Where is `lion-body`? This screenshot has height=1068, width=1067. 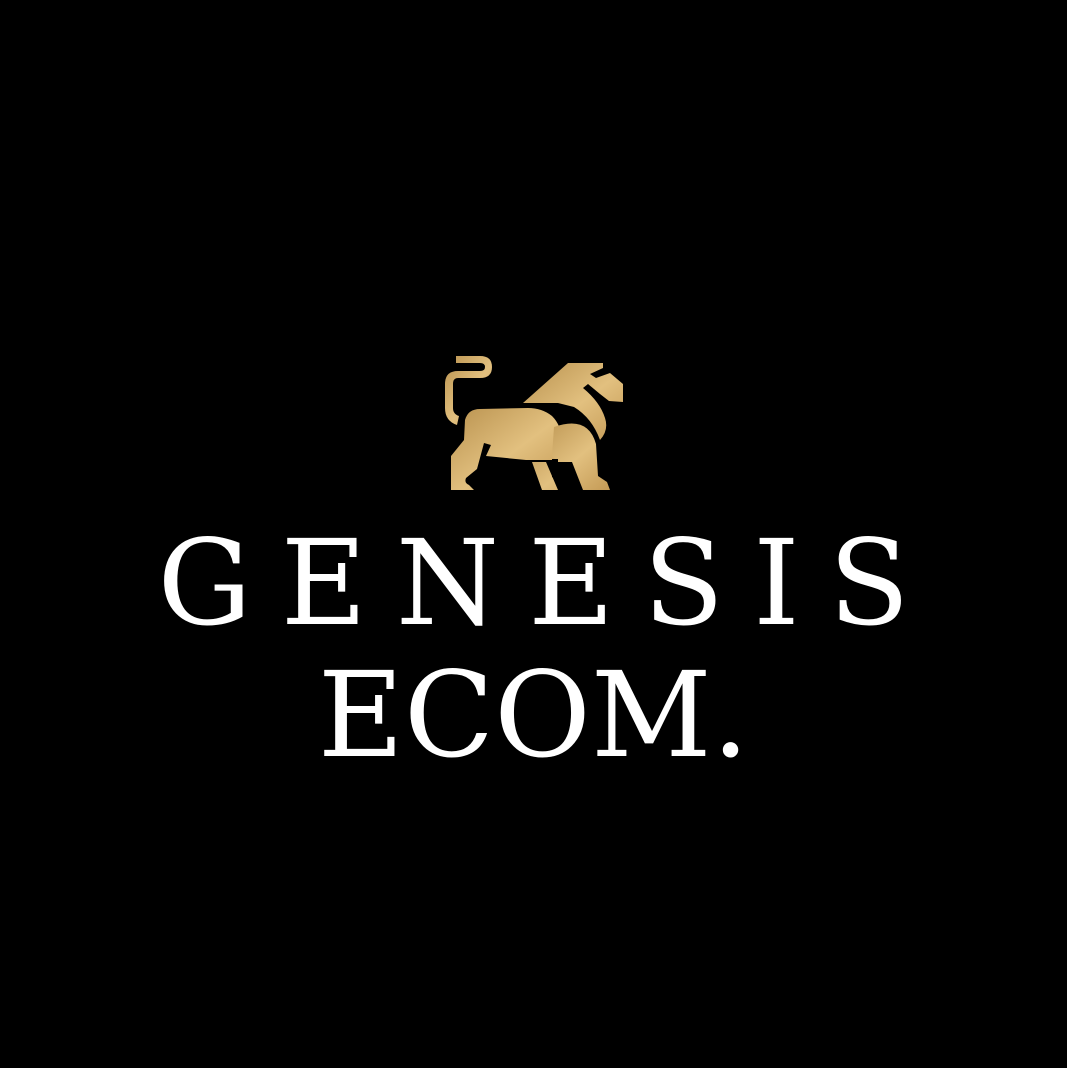 lion-body is located at coordinates (506, 449).